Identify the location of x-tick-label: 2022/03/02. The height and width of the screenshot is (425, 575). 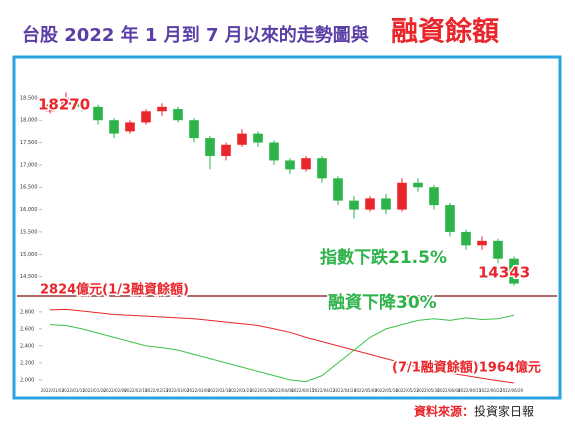
(178, 390).